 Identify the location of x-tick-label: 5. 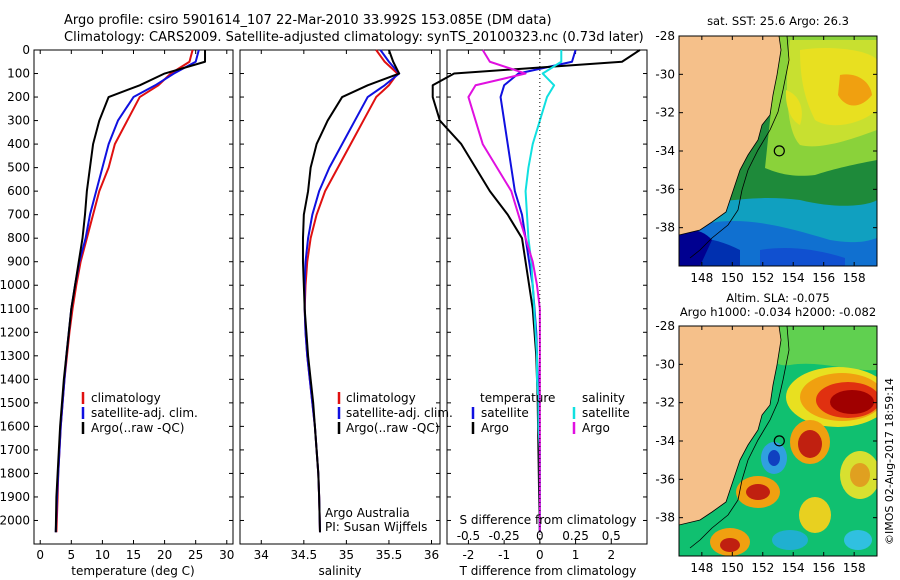
(71, 555).